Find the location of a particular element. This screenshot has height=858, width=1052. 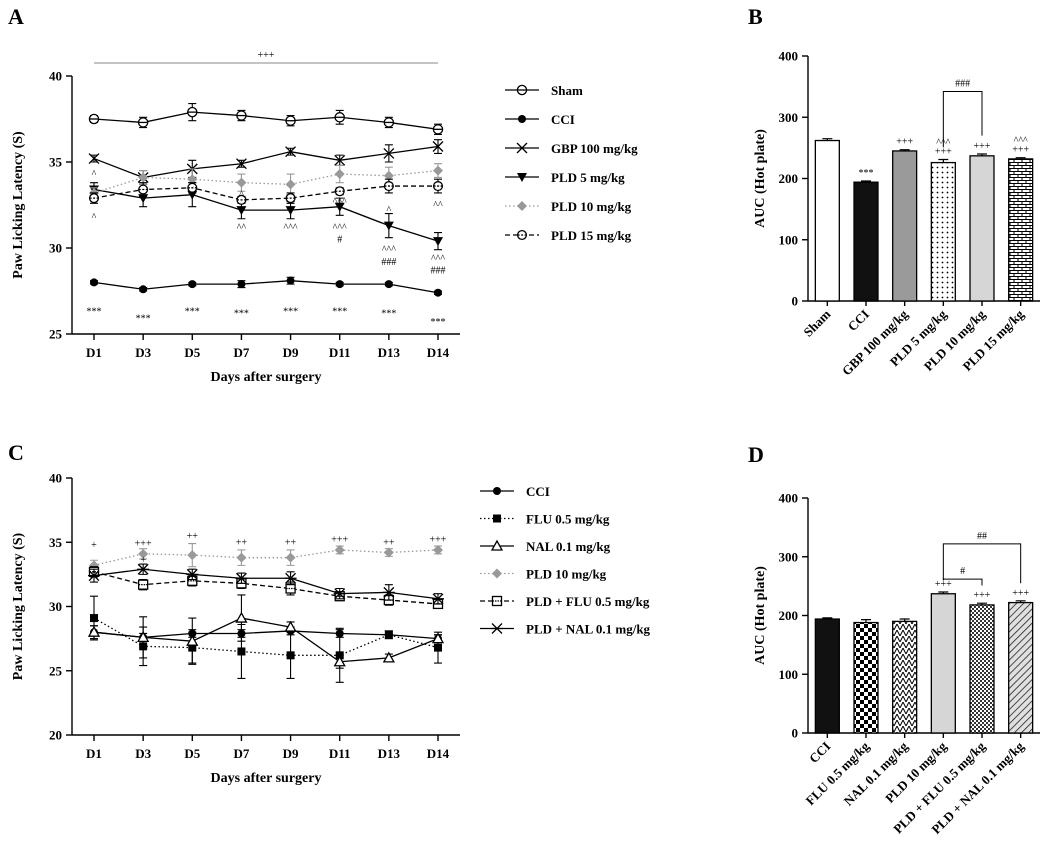

panel-letter-b: B is located at coordinates (755, 16).